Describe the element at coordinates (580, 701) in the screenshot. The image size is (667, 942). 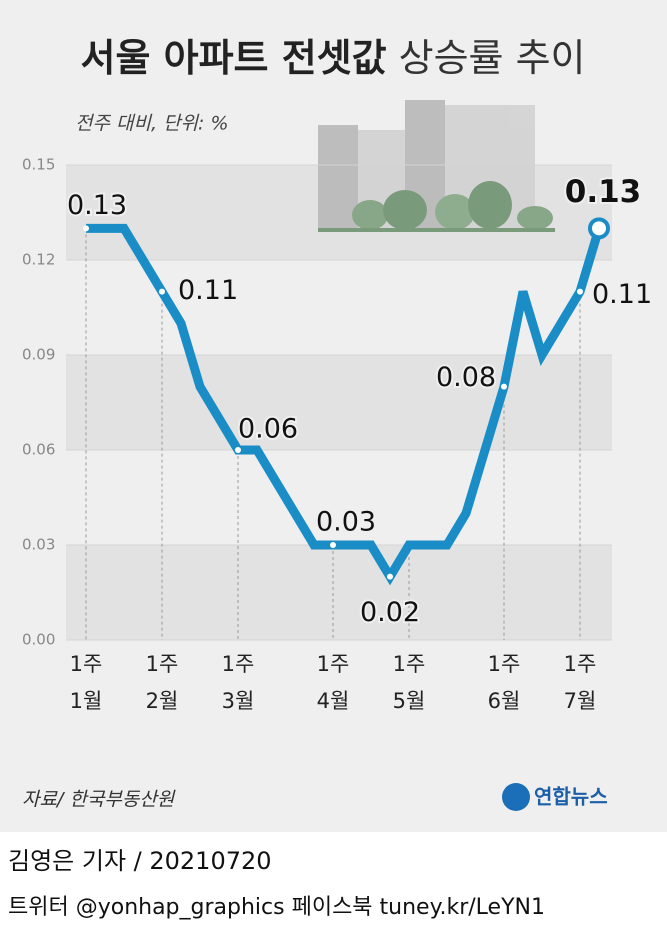
I see `x-tick-label: 7월` at that location.